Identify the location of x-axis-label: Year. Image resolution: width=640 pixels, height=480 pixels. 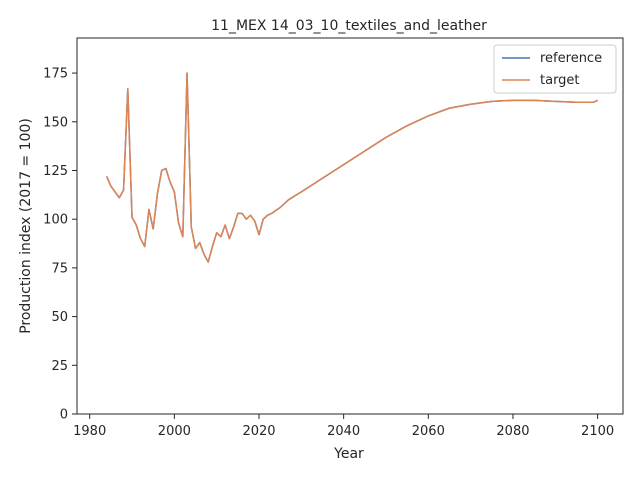
(348, 454).